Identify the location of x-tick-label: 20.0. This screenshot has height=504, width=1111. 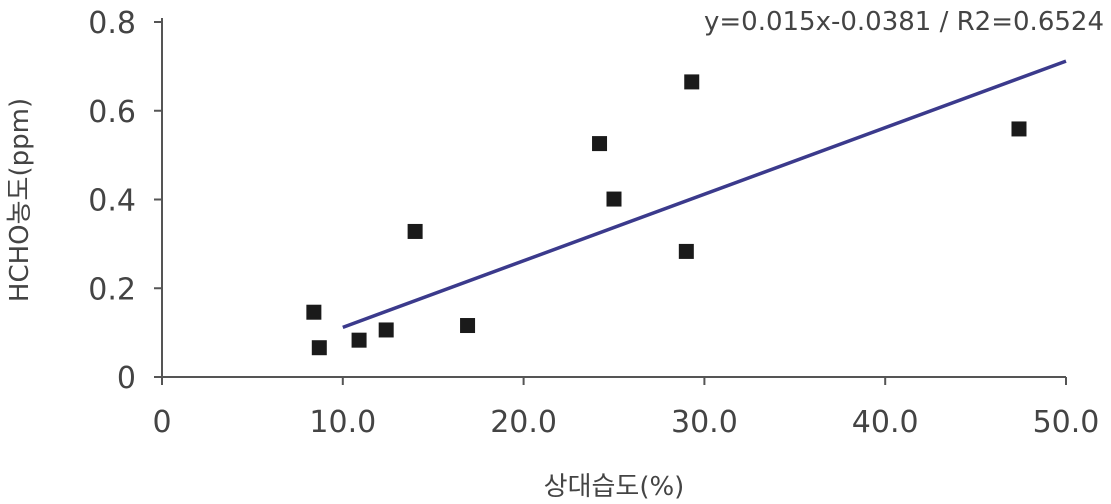
(523, 422).